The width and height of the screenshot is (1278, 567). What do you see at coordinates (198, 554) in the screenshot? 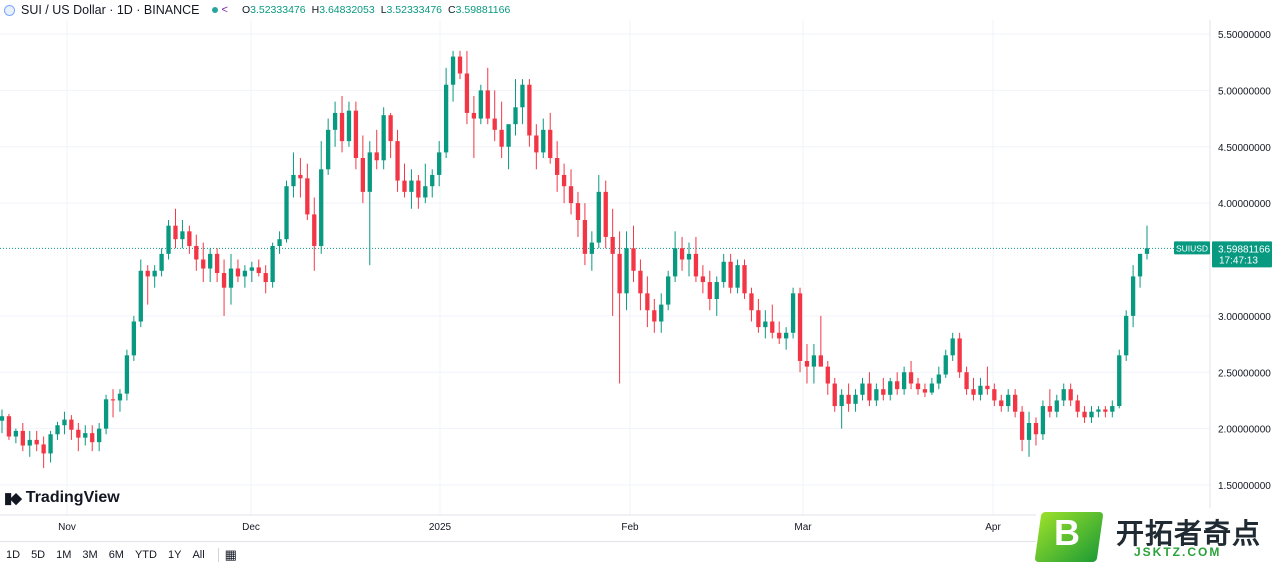
I see `range-all: All` at bounding box center [198, 554].